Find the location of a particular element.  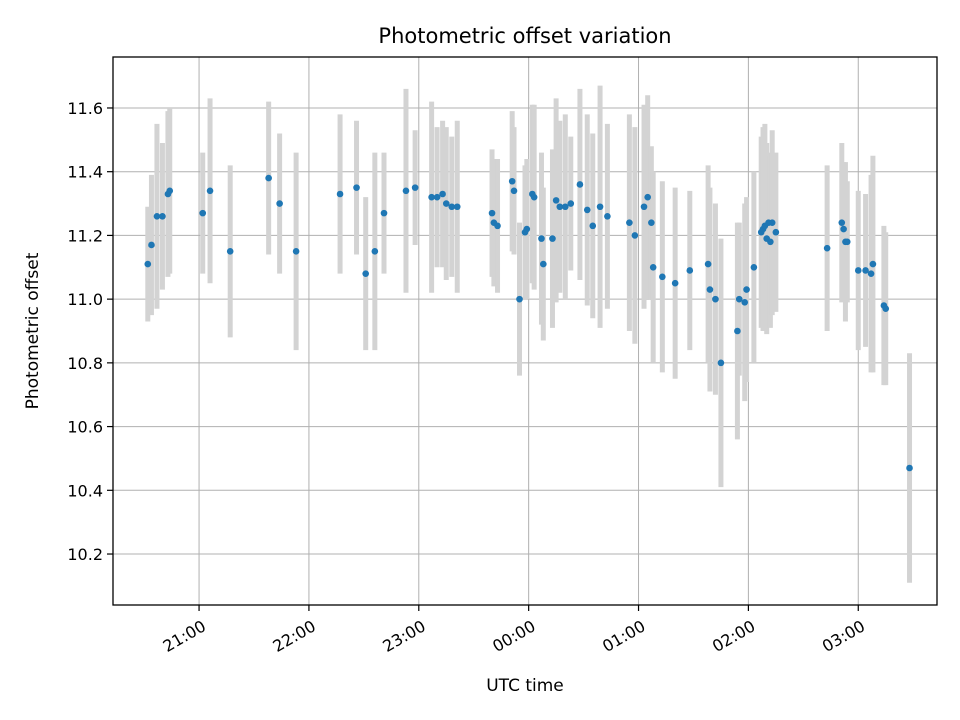

y-tick-label: 11.6 is located at coordinates (85, 108).